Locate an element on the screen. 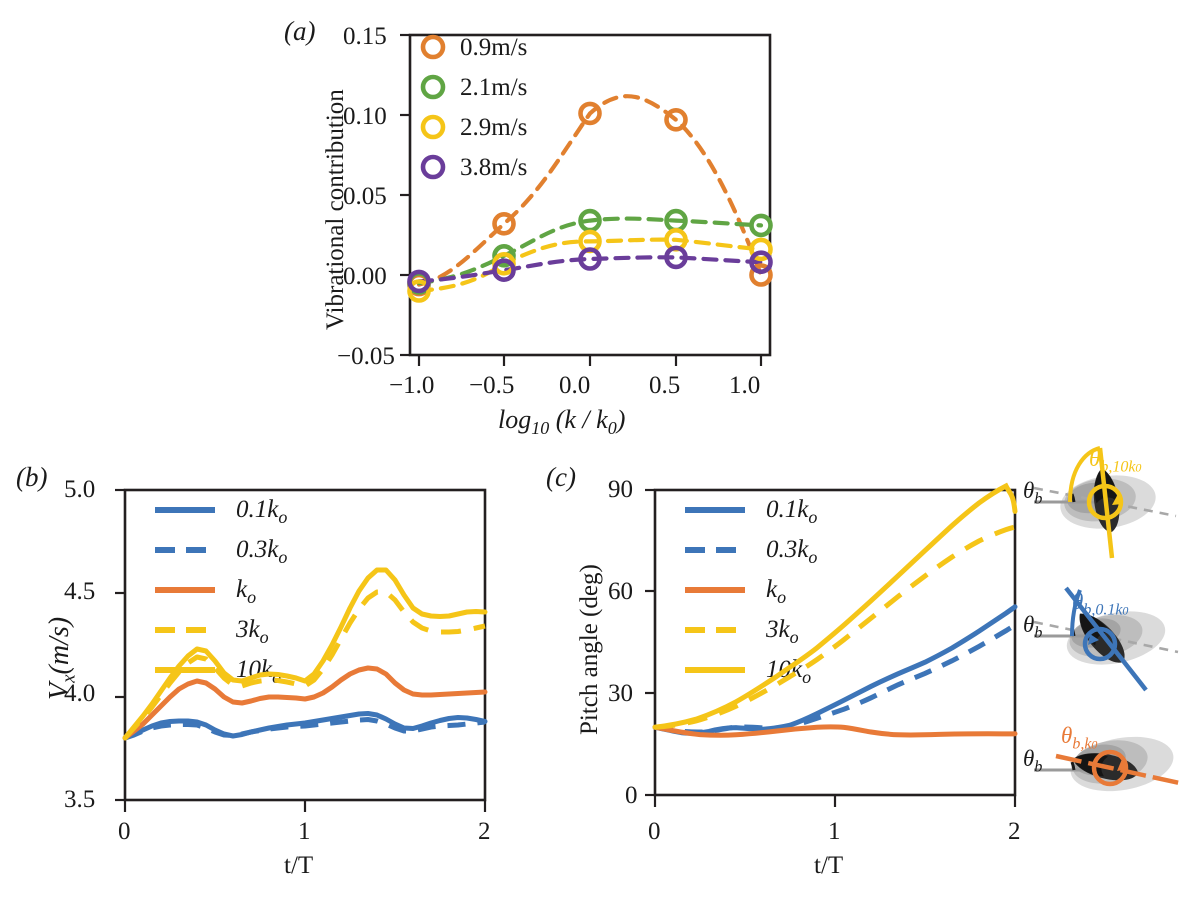 The width and height of the screenshot is (1200, 900). panel-a-xlabel-log: log is located at coordinates (515, 419).